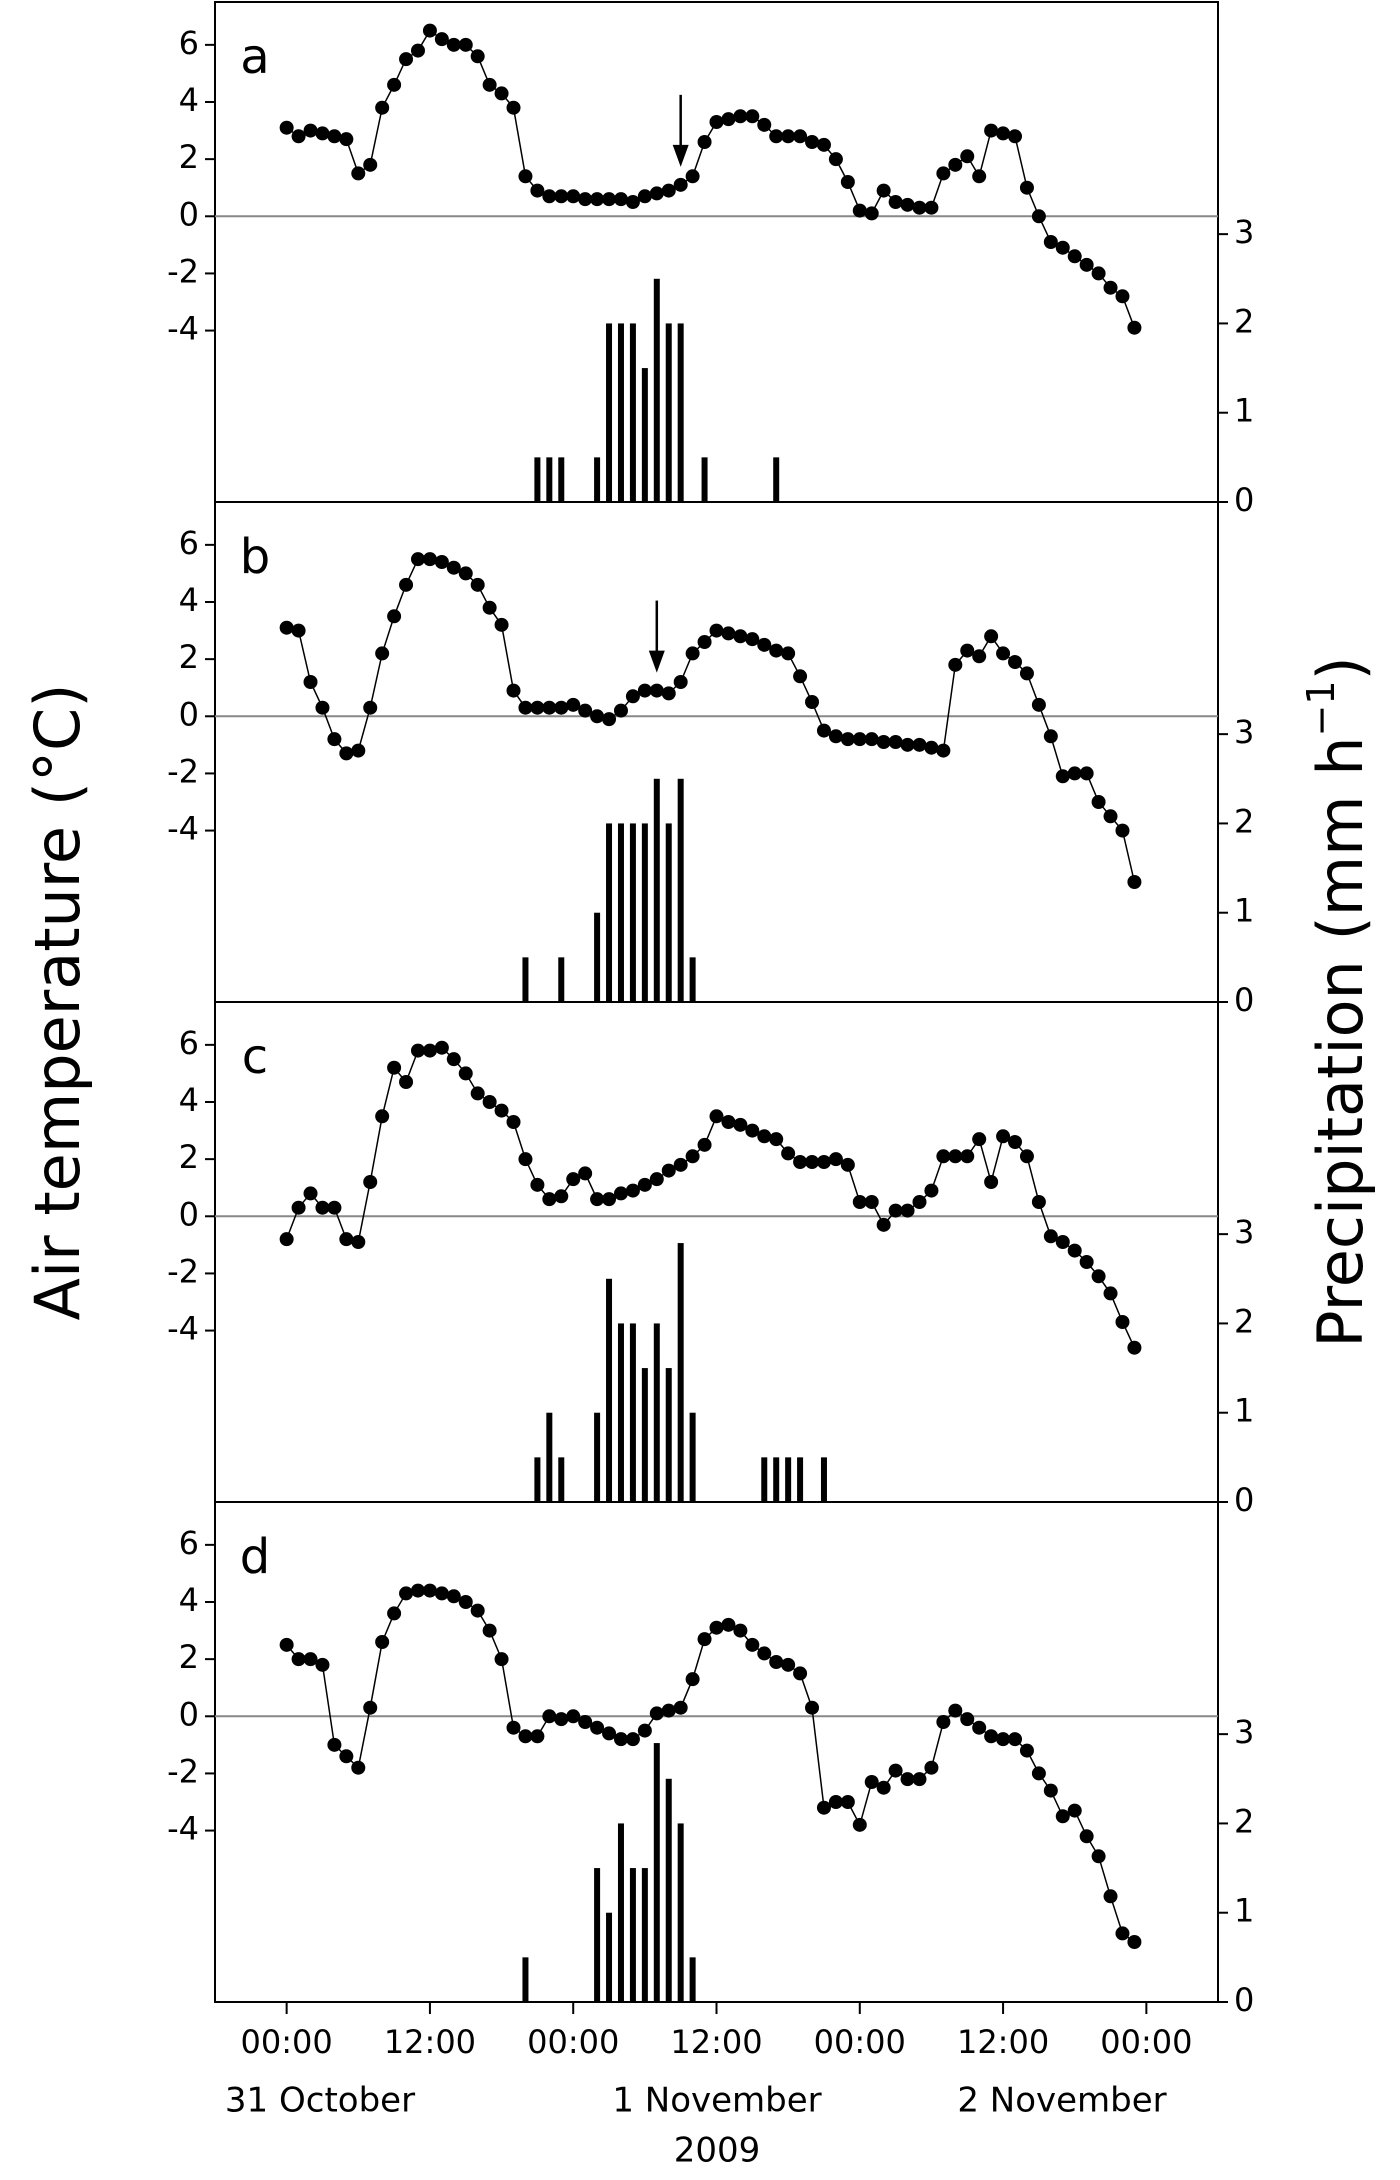 The image size is (1400, 2180). I want to click on y2-tick-label: 1, so click(1244, 911).